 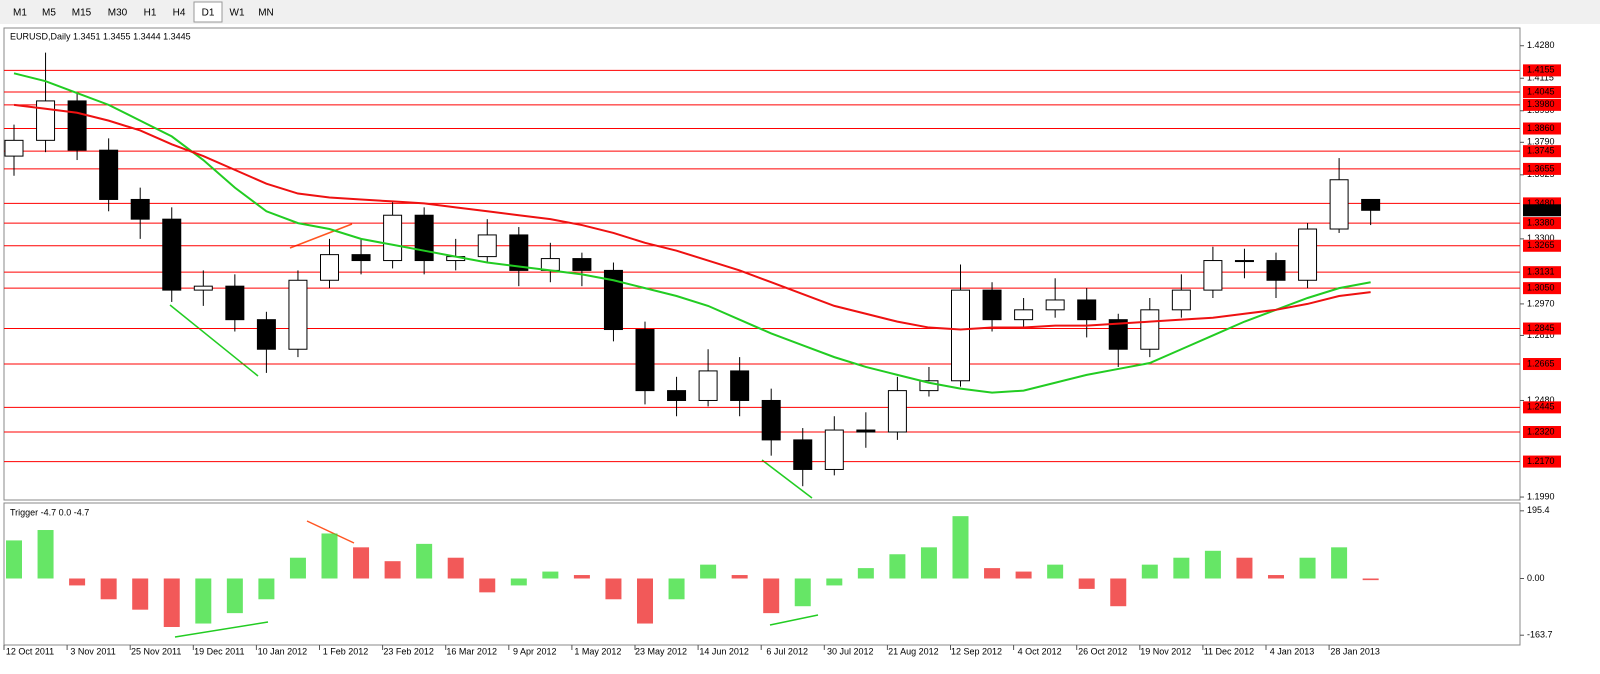 What do you see at coordinates (1541, 203) in the screenshot?
I see `level-label: 1.3480` at bounding box center [1541, 203].